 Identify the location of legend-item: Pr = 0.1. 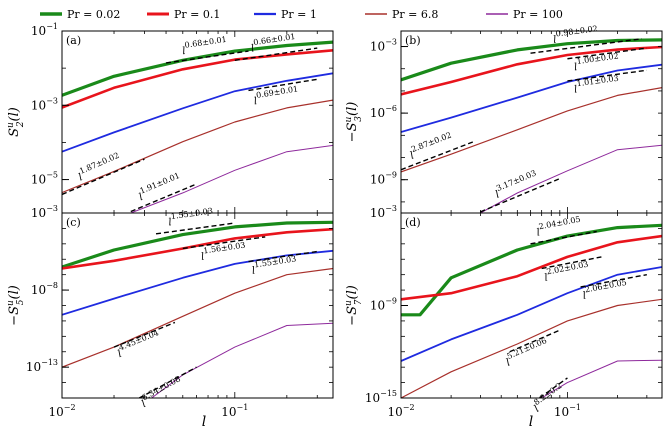
(183, 14).